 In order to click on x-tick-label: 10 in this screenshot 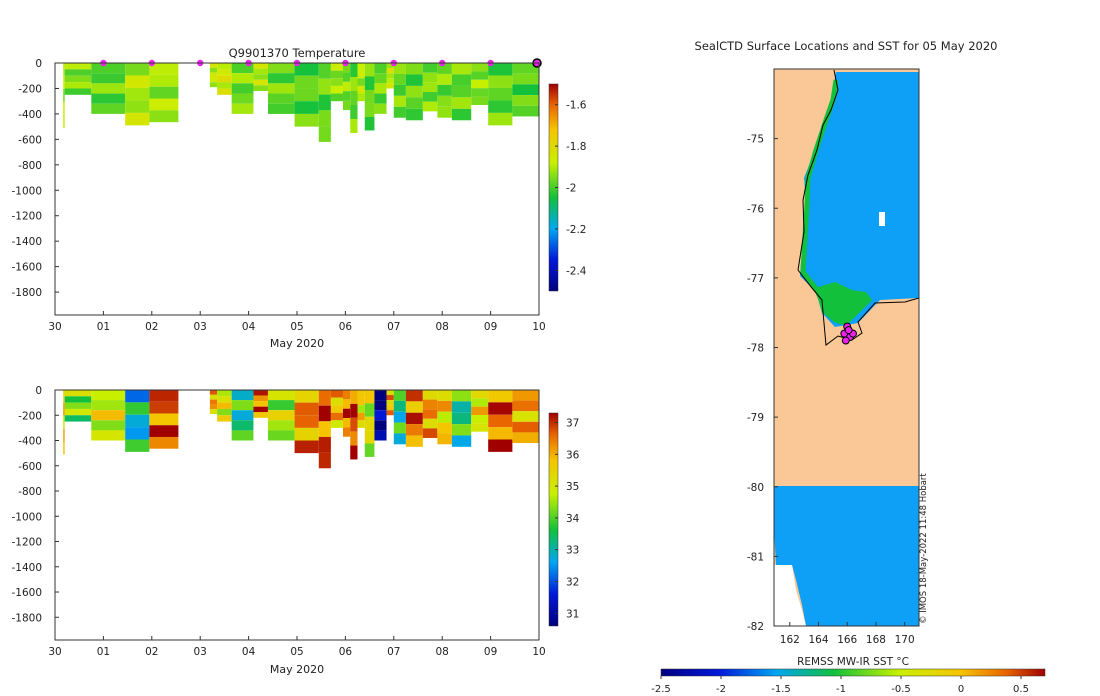, I will do `click(538, 652)`.